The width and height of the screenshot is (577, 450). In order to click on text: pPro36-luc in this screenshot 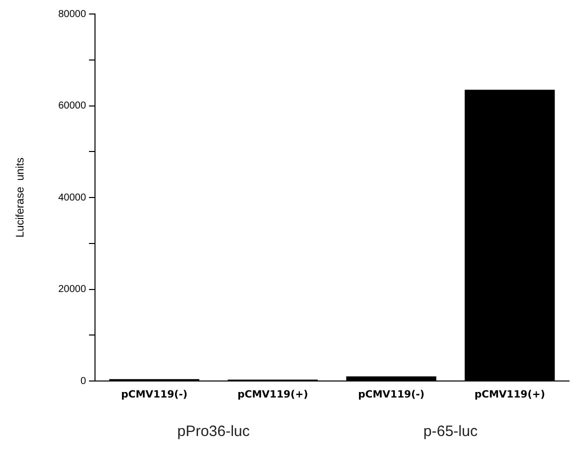, I will do `click(213, 431)`.